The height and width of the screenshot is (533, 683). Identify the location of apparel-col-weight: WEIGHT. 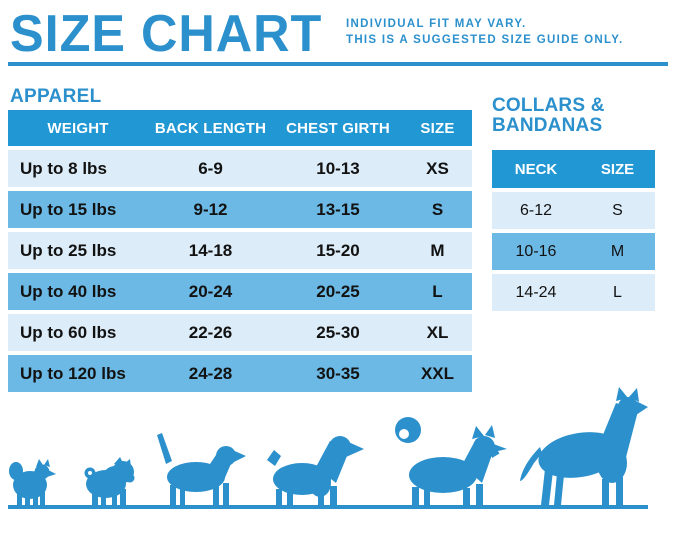
(78, 128).